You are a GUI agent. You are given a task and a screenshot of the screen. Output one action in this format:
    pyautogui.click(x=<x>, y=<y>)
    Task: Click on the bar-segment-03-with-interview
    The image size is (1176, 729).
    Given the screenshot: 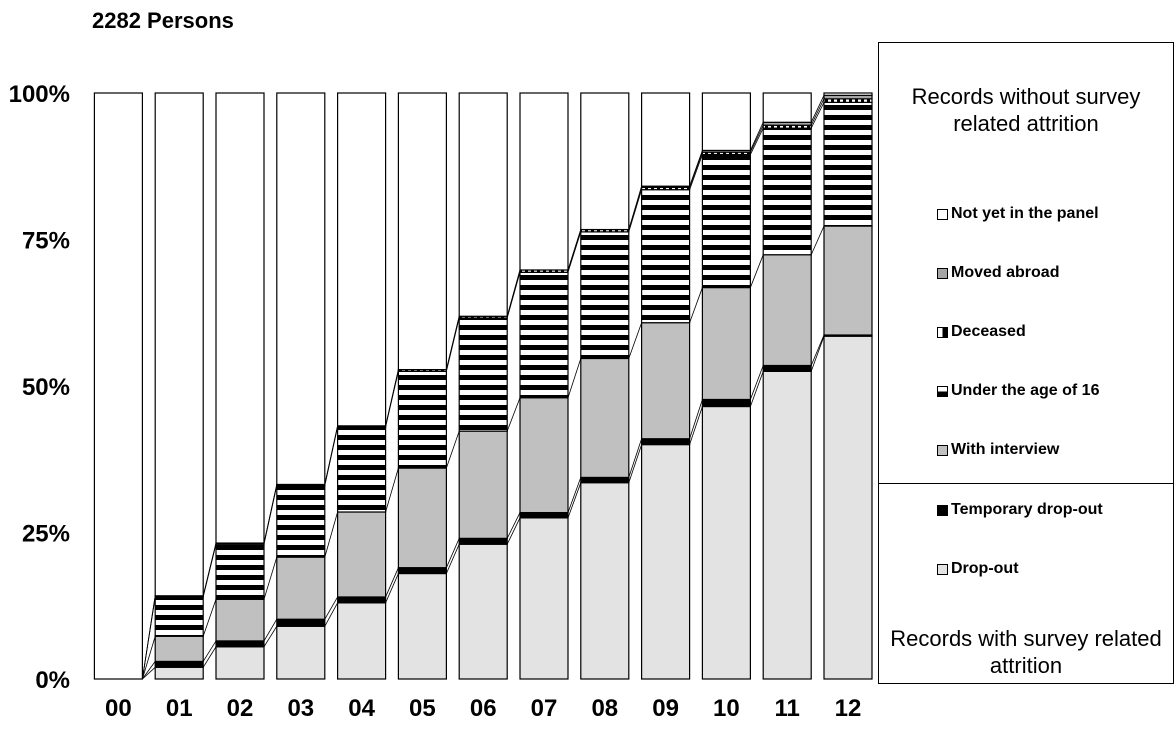 What is the action you would take?
    pyautogui.click(x=301, y=588)
    